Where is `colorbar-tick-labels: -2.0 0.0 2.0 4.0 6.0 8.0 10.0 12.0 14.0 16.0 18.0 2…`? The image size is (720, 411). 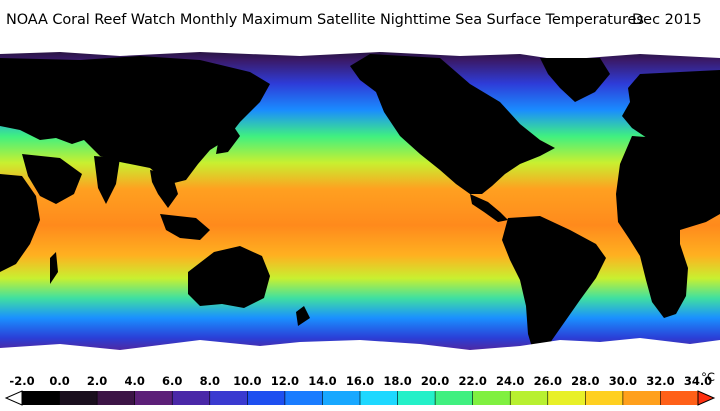
colorbar-tick-labels: -2.0 0.0 2.0 4.0 6.0 8.0 10.0 12.0 14.0 16.0 18.0 2… is located at coordinates (360, 380).